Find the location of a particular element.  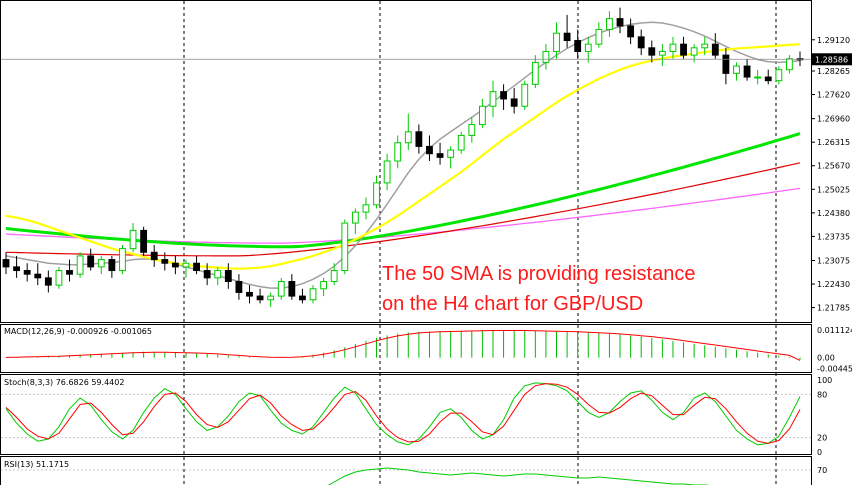

macd-panel: 0.011124 0.00 -0.004458 is located at coordinates (428, 350).